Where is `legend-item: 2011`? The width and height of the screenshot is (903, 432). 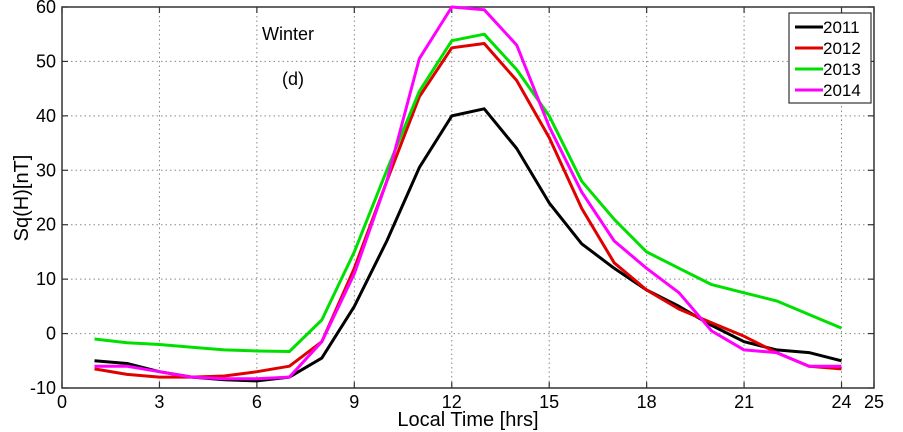 legend-item: 2011 is located at coordinates (827, 27).